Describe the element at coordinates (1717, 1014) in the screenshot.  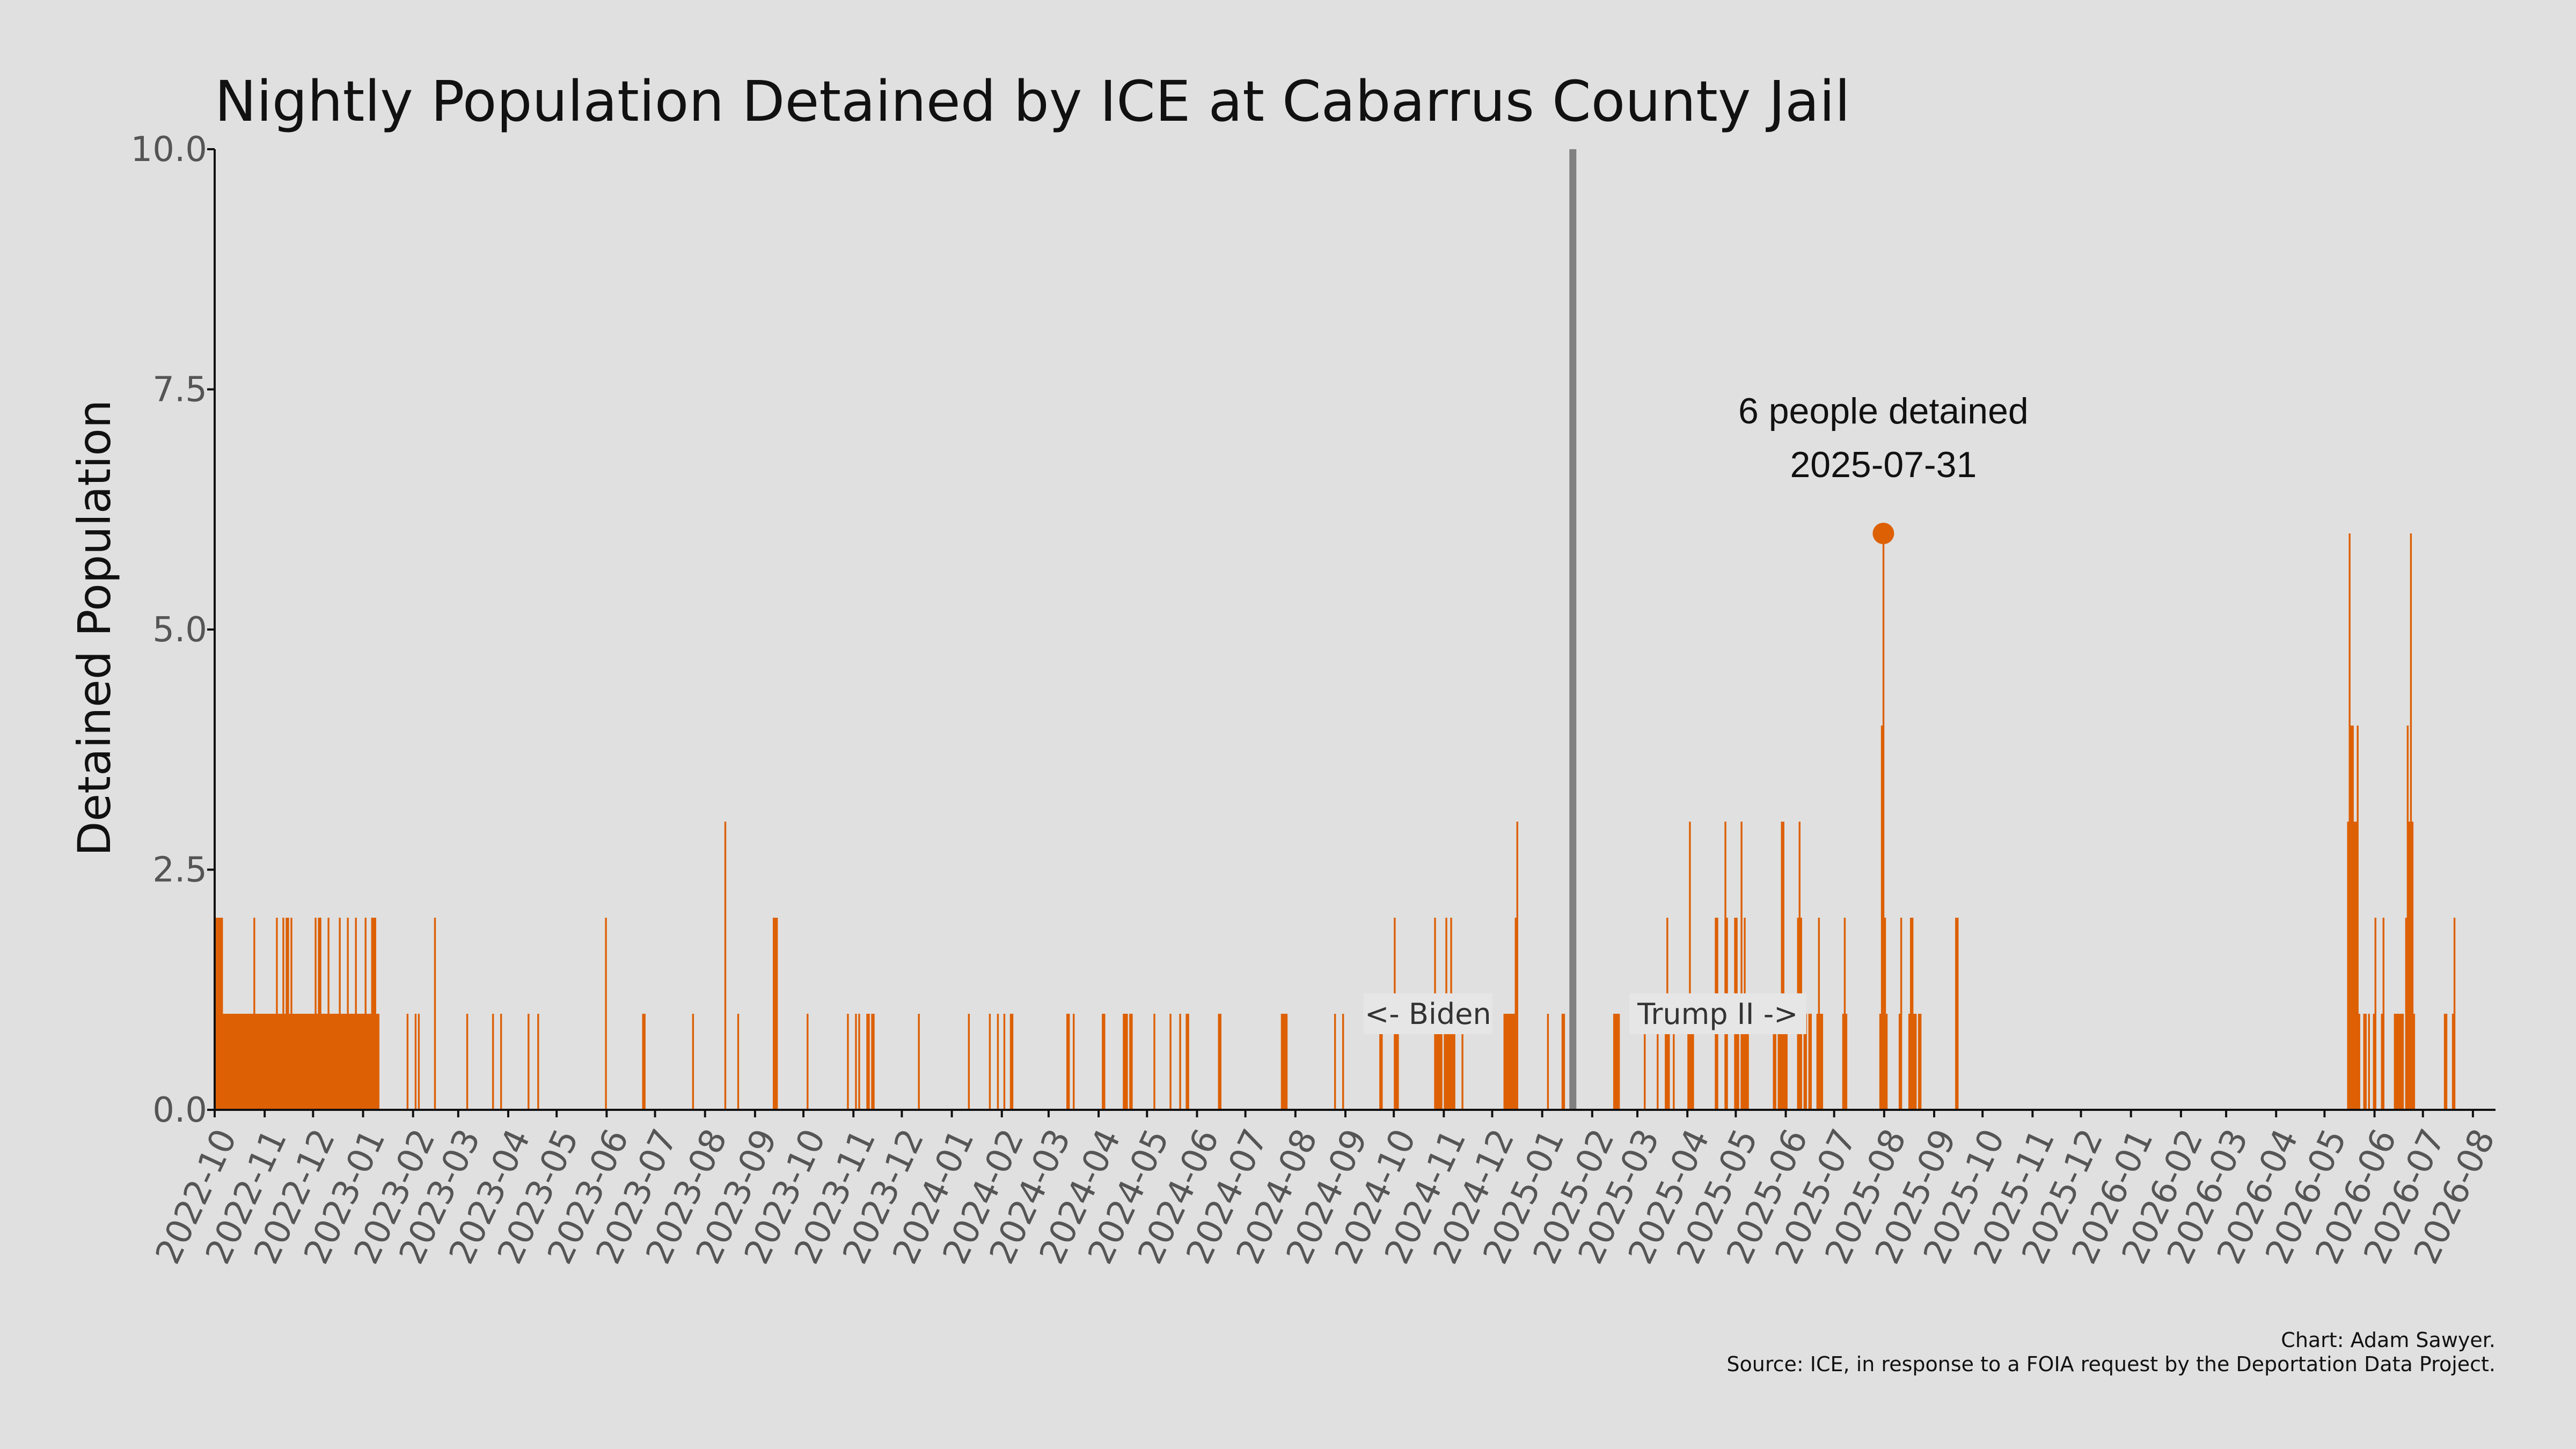
I see `era-label-trump: Trump II ->` at that location.